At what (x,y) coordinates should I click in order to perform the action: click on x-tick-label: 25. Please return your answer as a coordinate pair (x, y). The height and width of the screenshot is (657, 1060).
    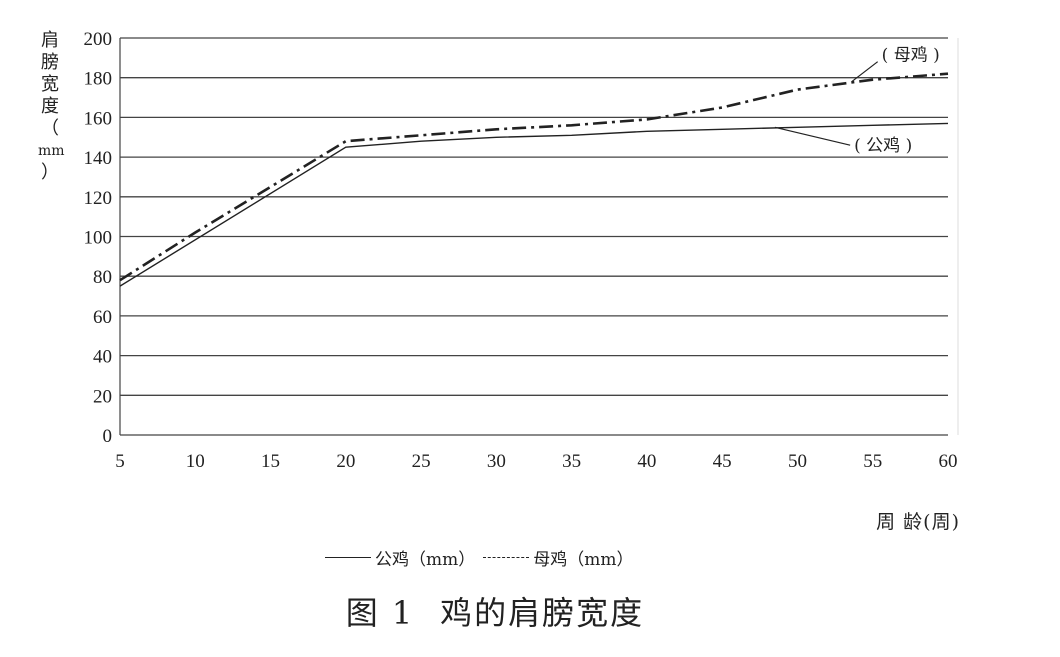
    Looking at the image, I should click on (421, 461).